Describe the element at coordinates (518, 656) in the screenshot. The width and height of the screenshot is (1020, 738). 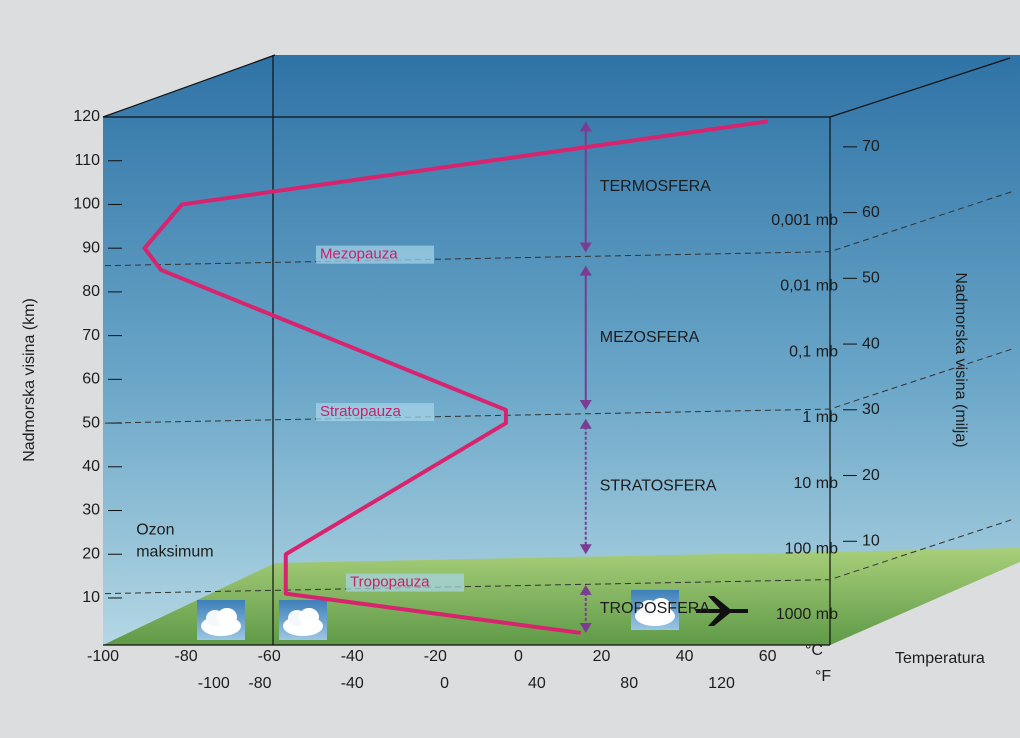
I see `x-tick-label: 0` at that location.